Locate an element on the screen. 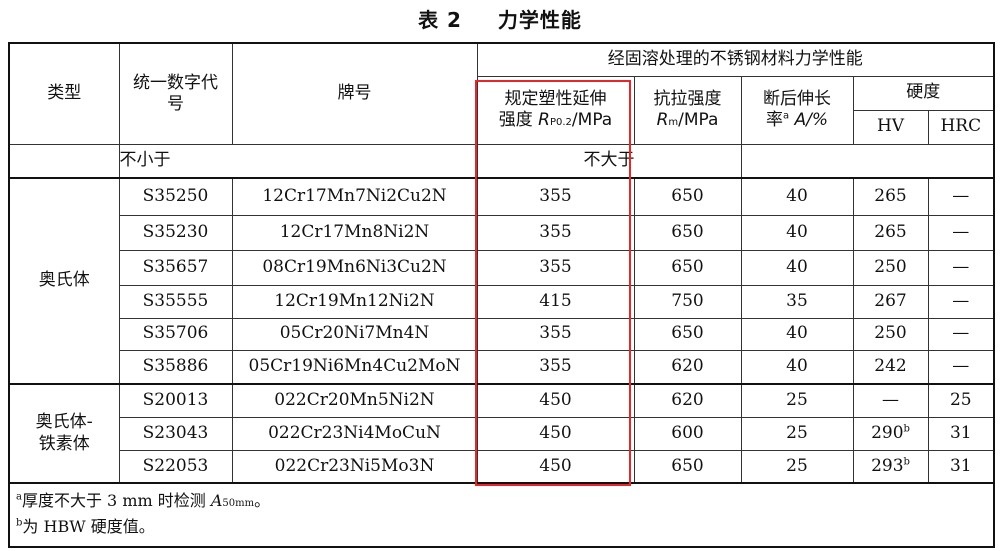 The image size is (1000, 551). rp-label-2: 强度 is located at coordinates (515, 120).